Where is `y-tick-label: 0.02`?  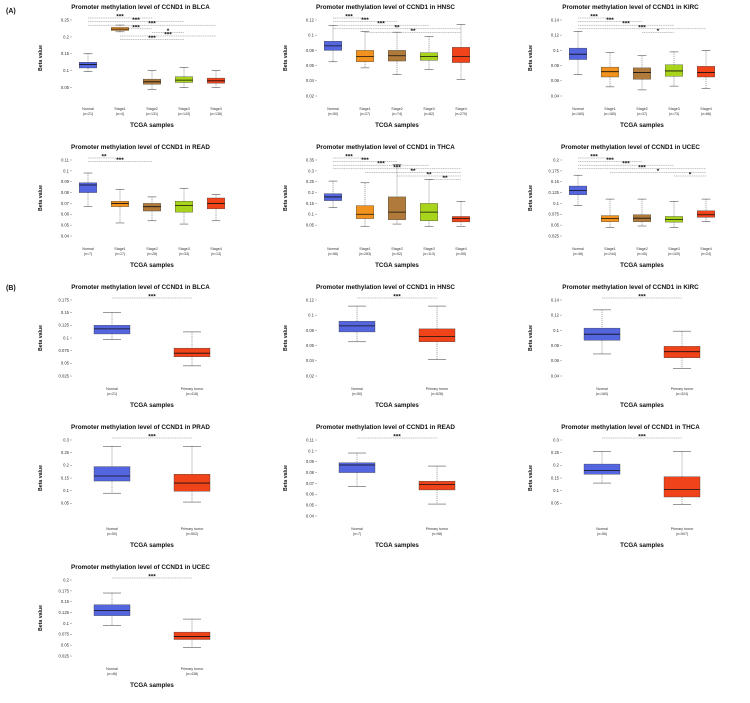
y-tick-label: 0.02 is located at coordinates (310, 95).